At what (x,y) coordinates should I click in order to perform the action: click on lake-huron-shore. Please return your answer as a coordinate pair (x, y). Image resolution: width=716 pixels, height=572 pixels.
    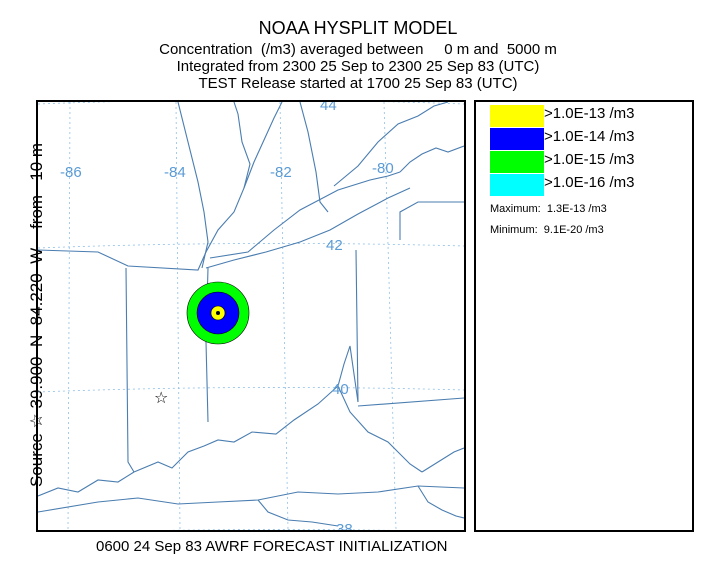
    Looking at the image, I should click on (314, 157).